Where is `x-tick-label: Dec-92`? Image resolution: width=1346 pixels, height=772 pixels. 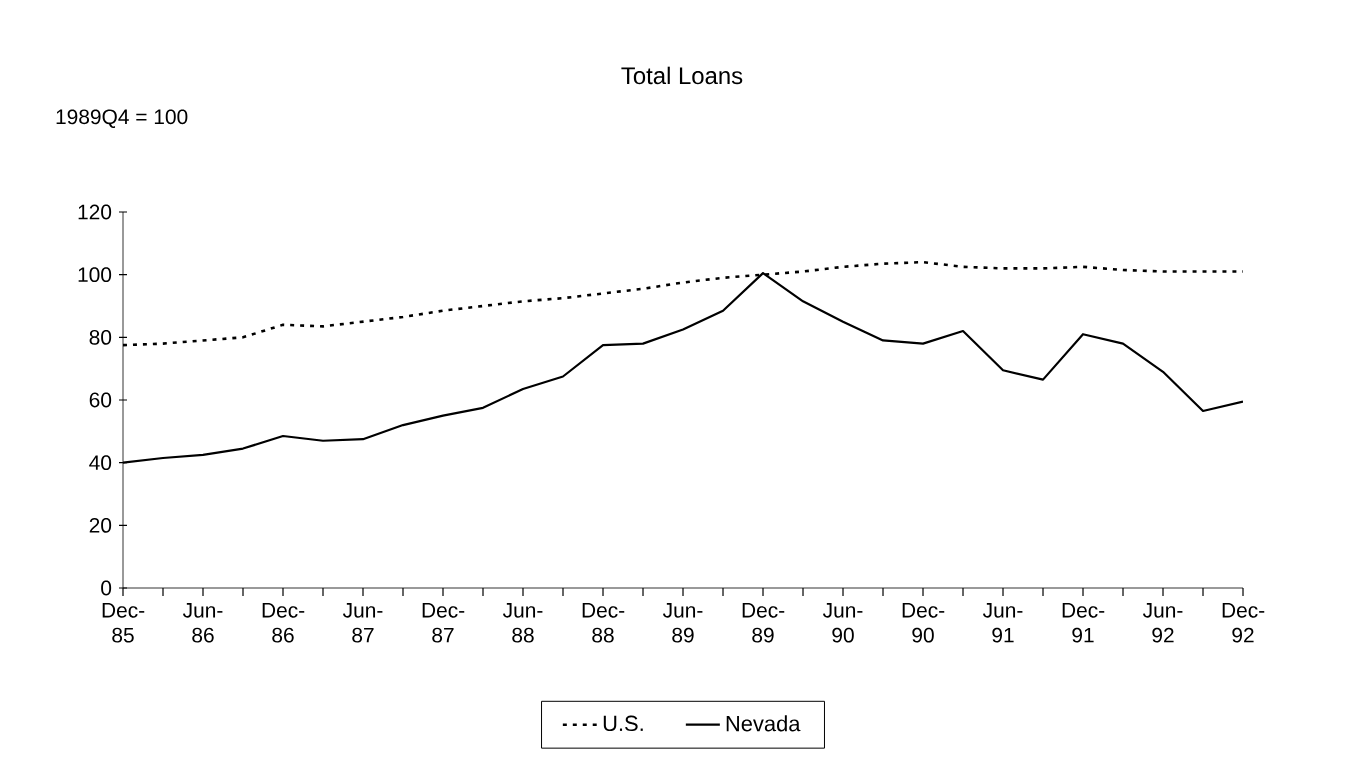
x-tick-label: Dec-92 is located at coordinates (1243, 623).